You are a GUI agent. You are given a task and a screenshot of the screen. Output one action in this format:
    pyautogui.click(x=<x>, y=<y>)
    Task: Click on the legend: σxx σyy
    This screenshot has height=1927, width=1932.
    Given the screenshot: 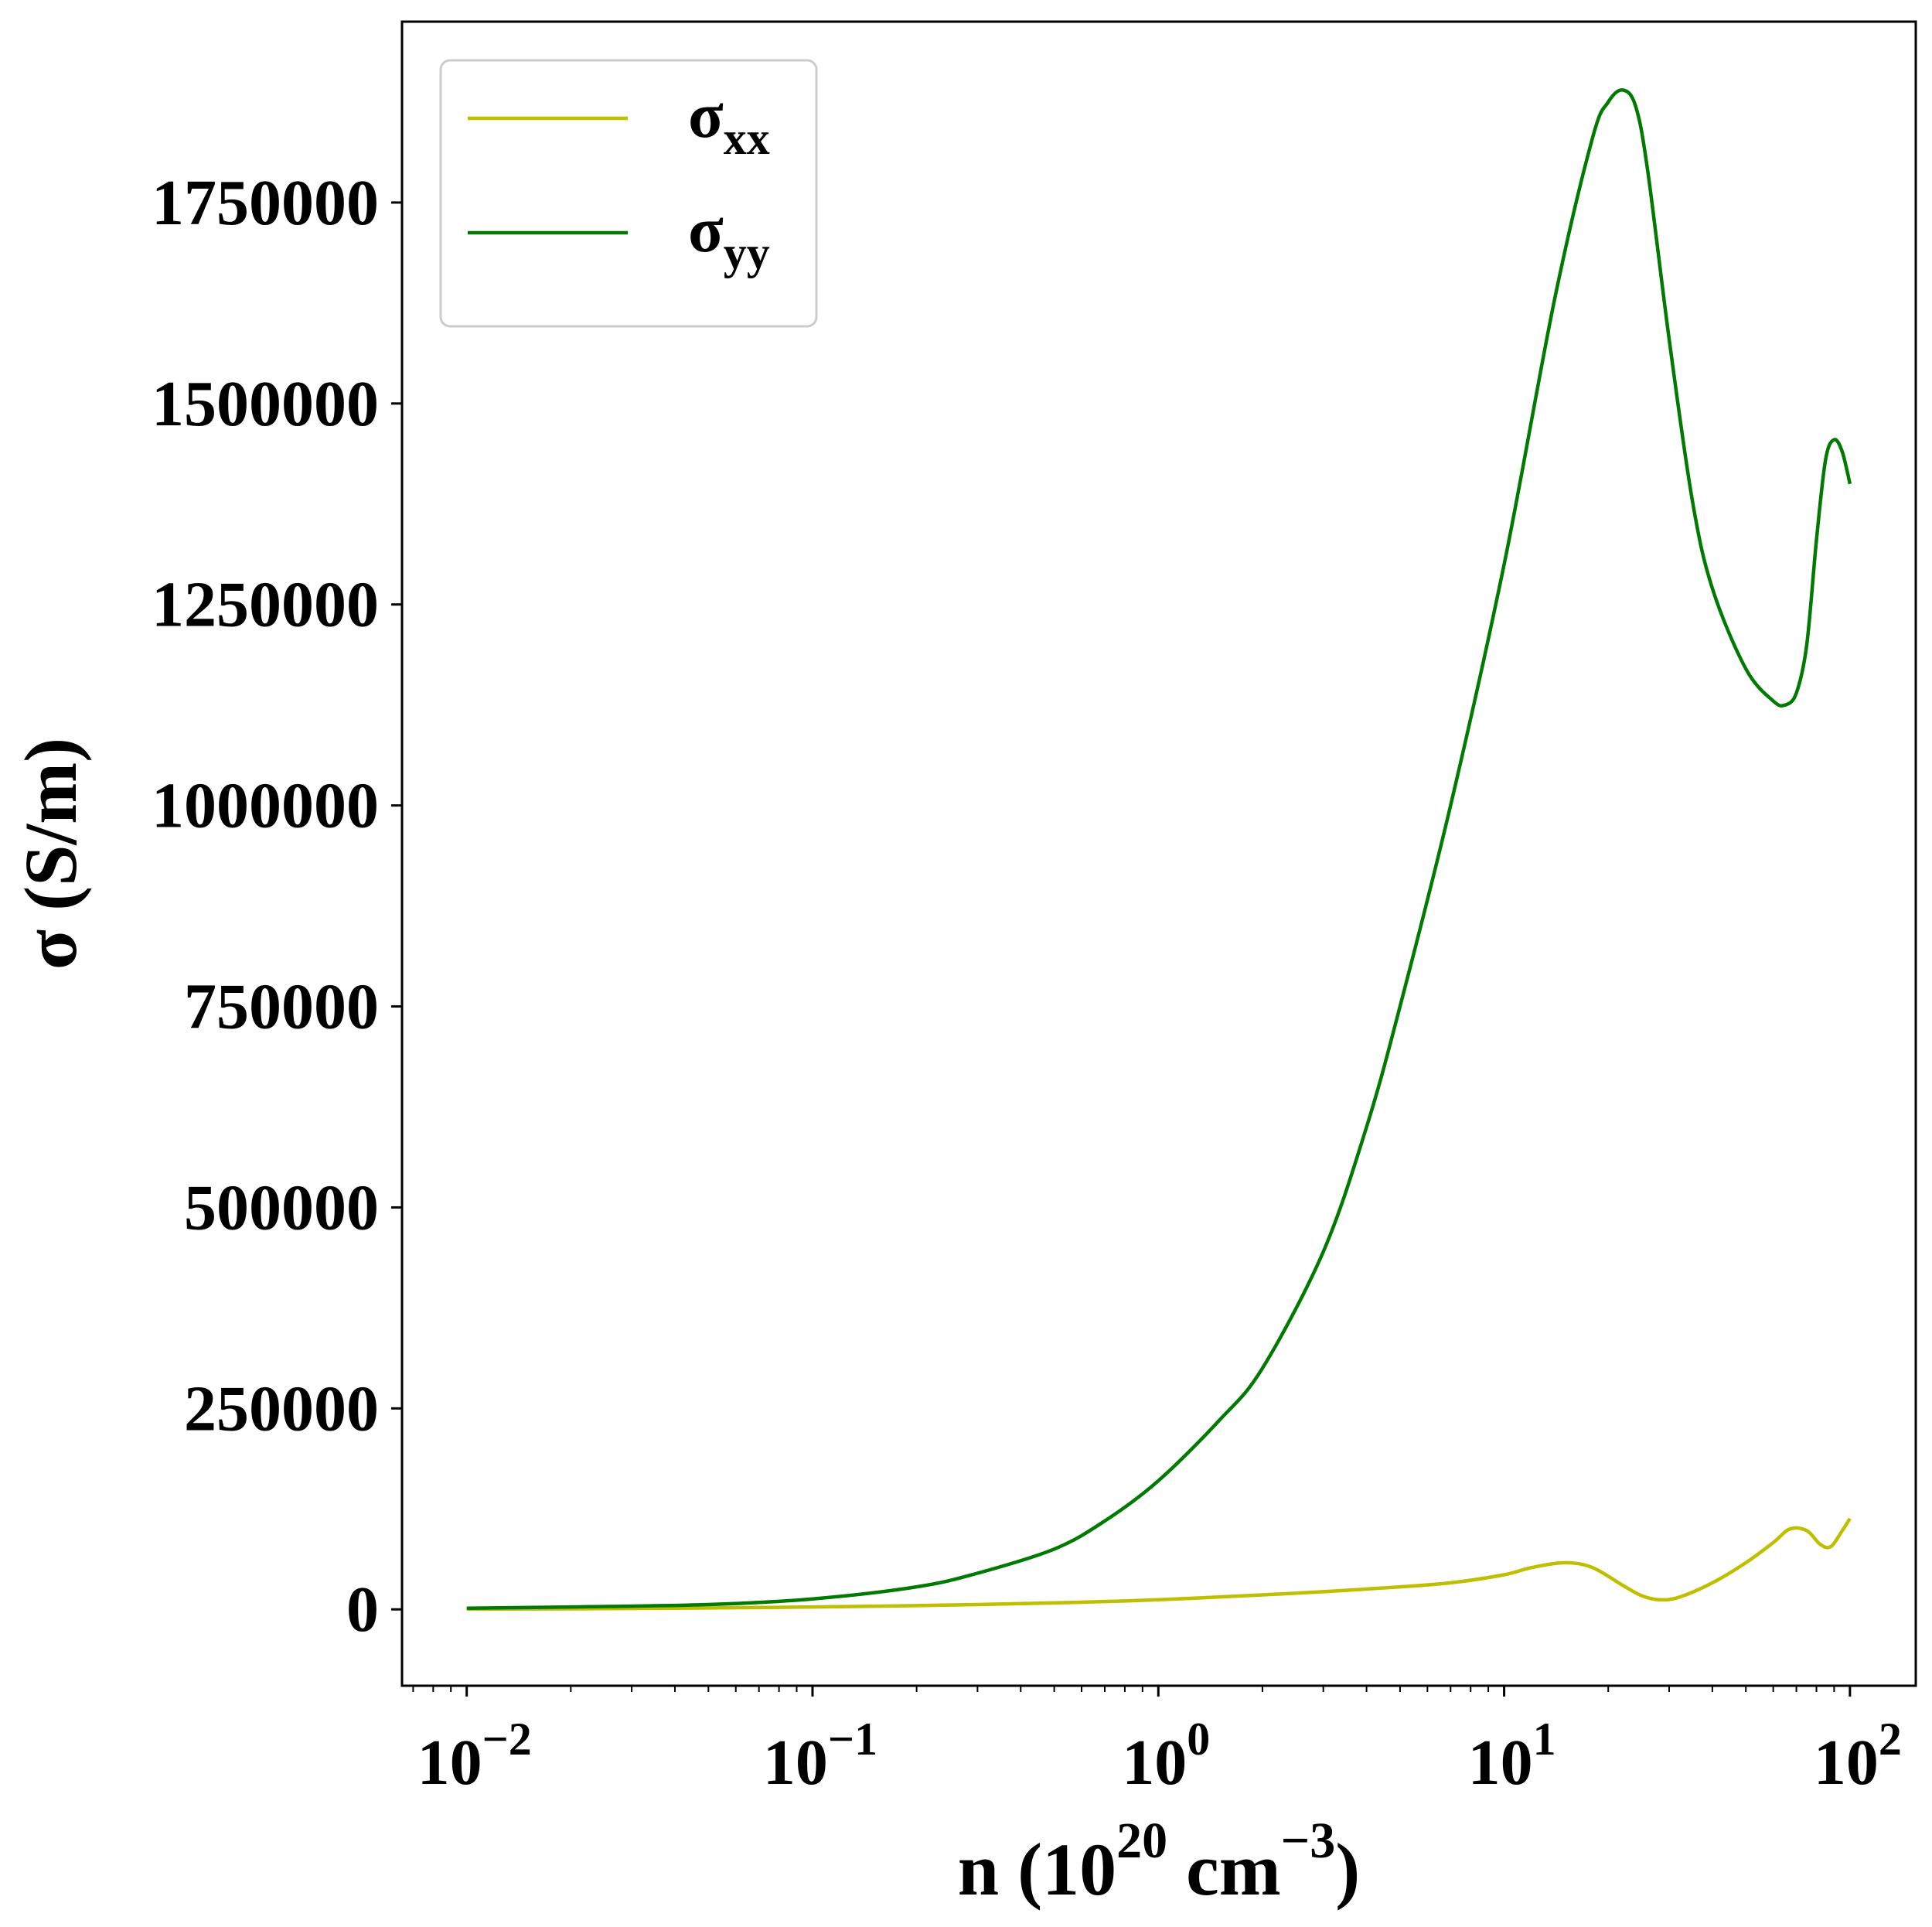 What is the action you would take?
    pyautogui.click(x=628, y=193)
    